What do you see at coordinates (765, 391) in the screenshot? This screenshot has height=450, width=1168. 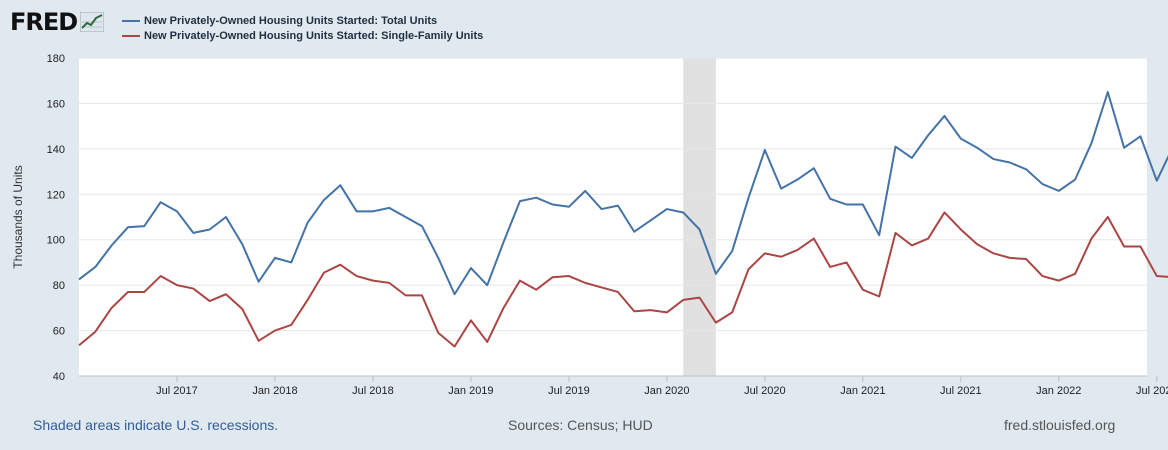 I see `x-tick-label: Jul 2020` at bounding box center [765, 391].